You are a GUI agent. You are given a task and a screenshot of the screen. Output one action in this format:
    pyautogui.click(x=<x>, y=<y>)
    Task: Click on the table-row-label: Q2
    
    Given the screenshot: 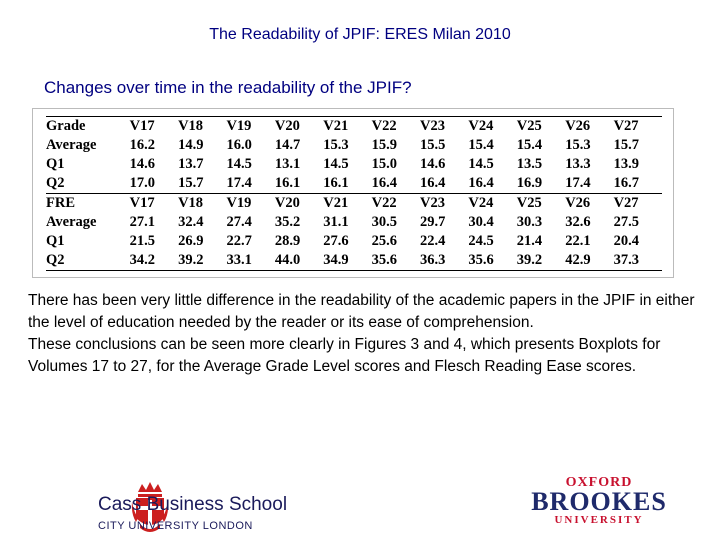 What is the action you would take?
    pyautogui.click(x=55, y=183)
    